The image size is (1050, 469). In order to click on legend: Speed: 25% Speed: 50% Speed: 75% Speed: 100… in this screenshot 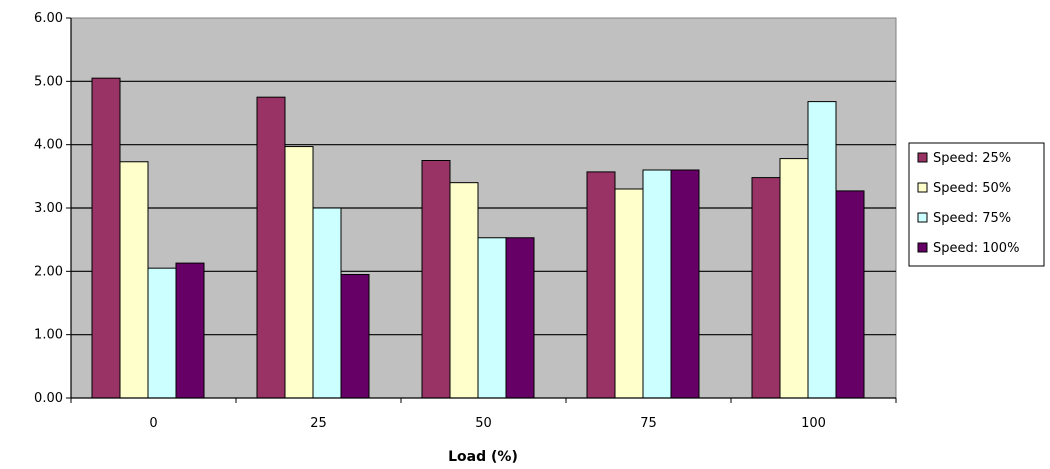, I will do `click(976, 204)`.